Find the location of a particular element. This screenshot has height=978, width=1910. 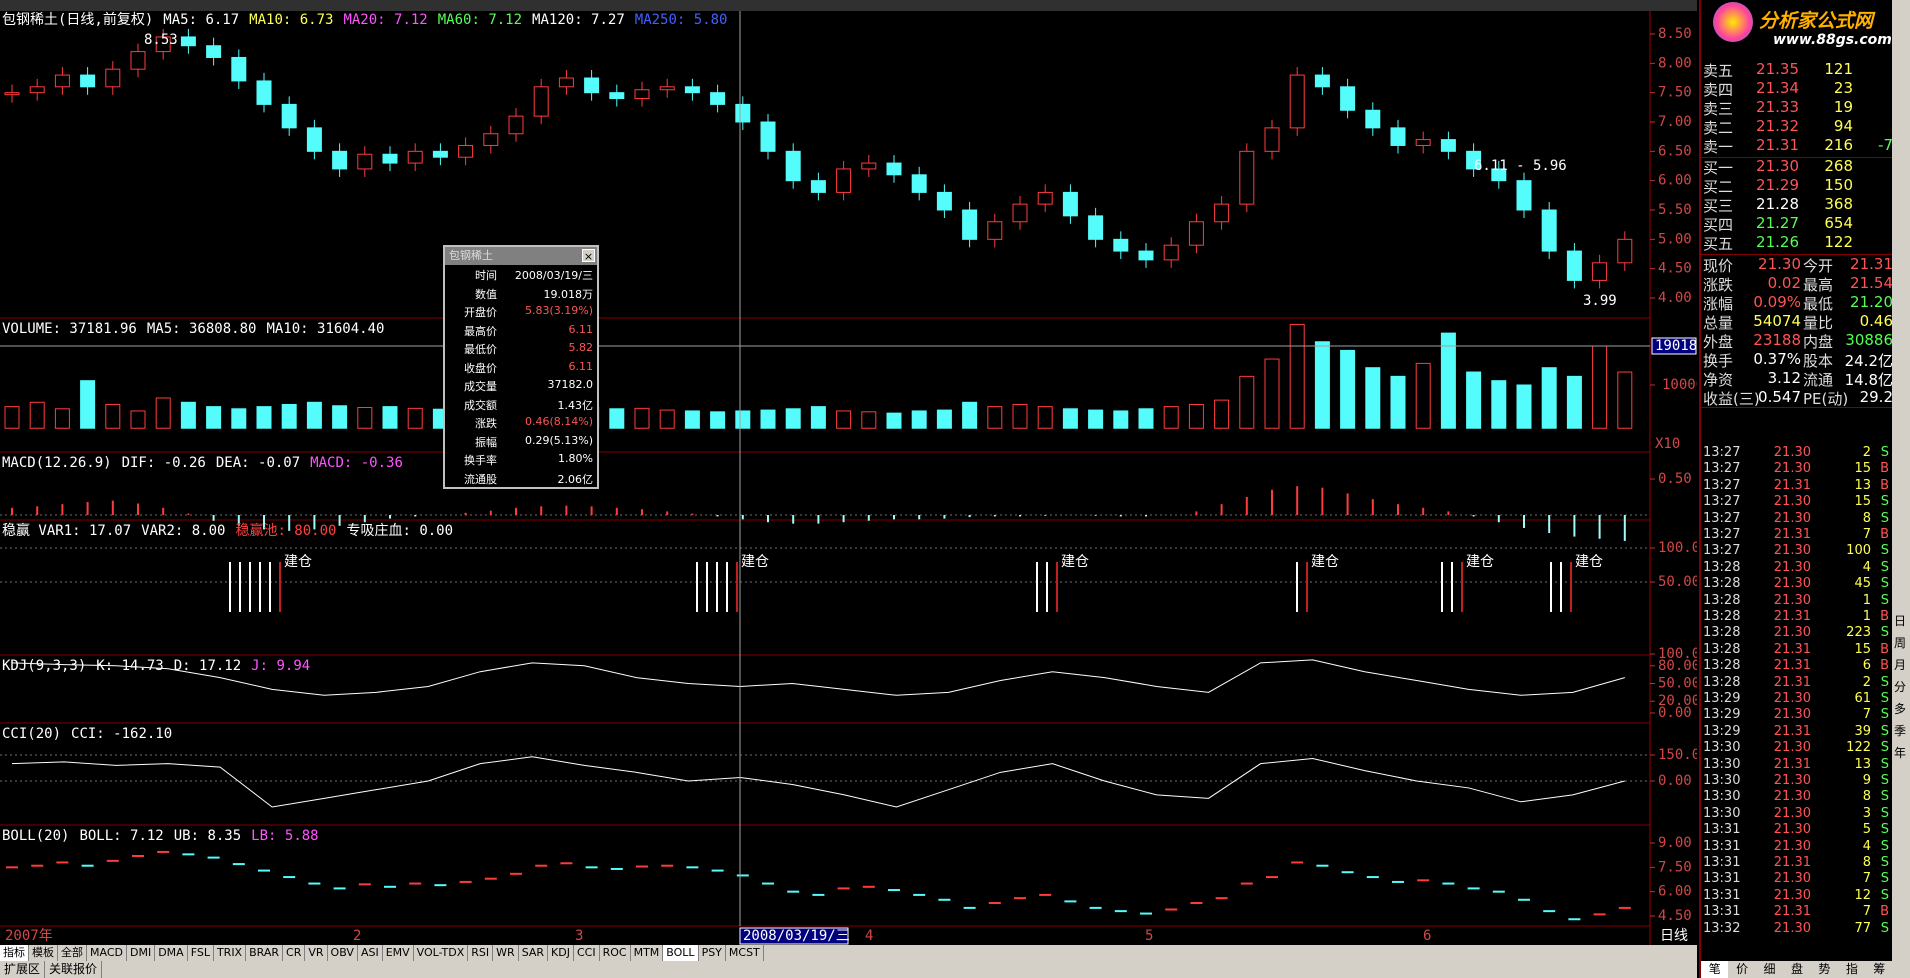

indicator-tab: MACD is located at coordinates (107, 953).